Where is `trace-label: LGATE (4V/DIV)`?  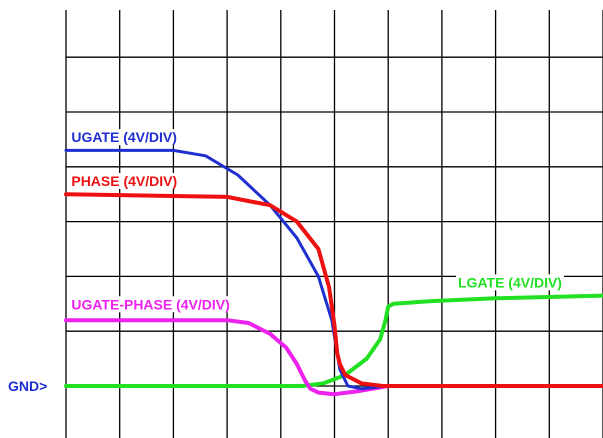
trace-label: LGATE (4V/DIV) is located at coordinates (510, 282).